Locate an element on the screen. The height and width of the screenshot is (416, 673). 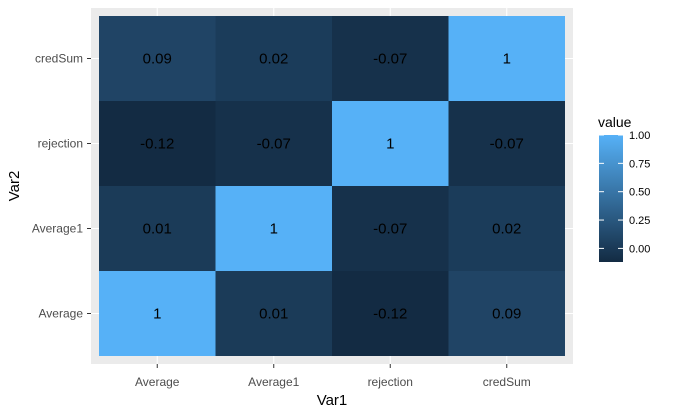
legend: value 1.00 0.75 0.50 0.25 0.00 is located at coordinates (624, 188).